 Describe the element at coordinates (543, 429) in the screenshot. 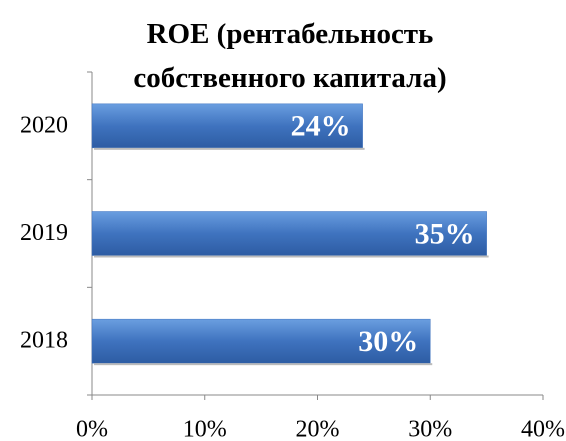

I see `x-tick-label: 40%` at that location.